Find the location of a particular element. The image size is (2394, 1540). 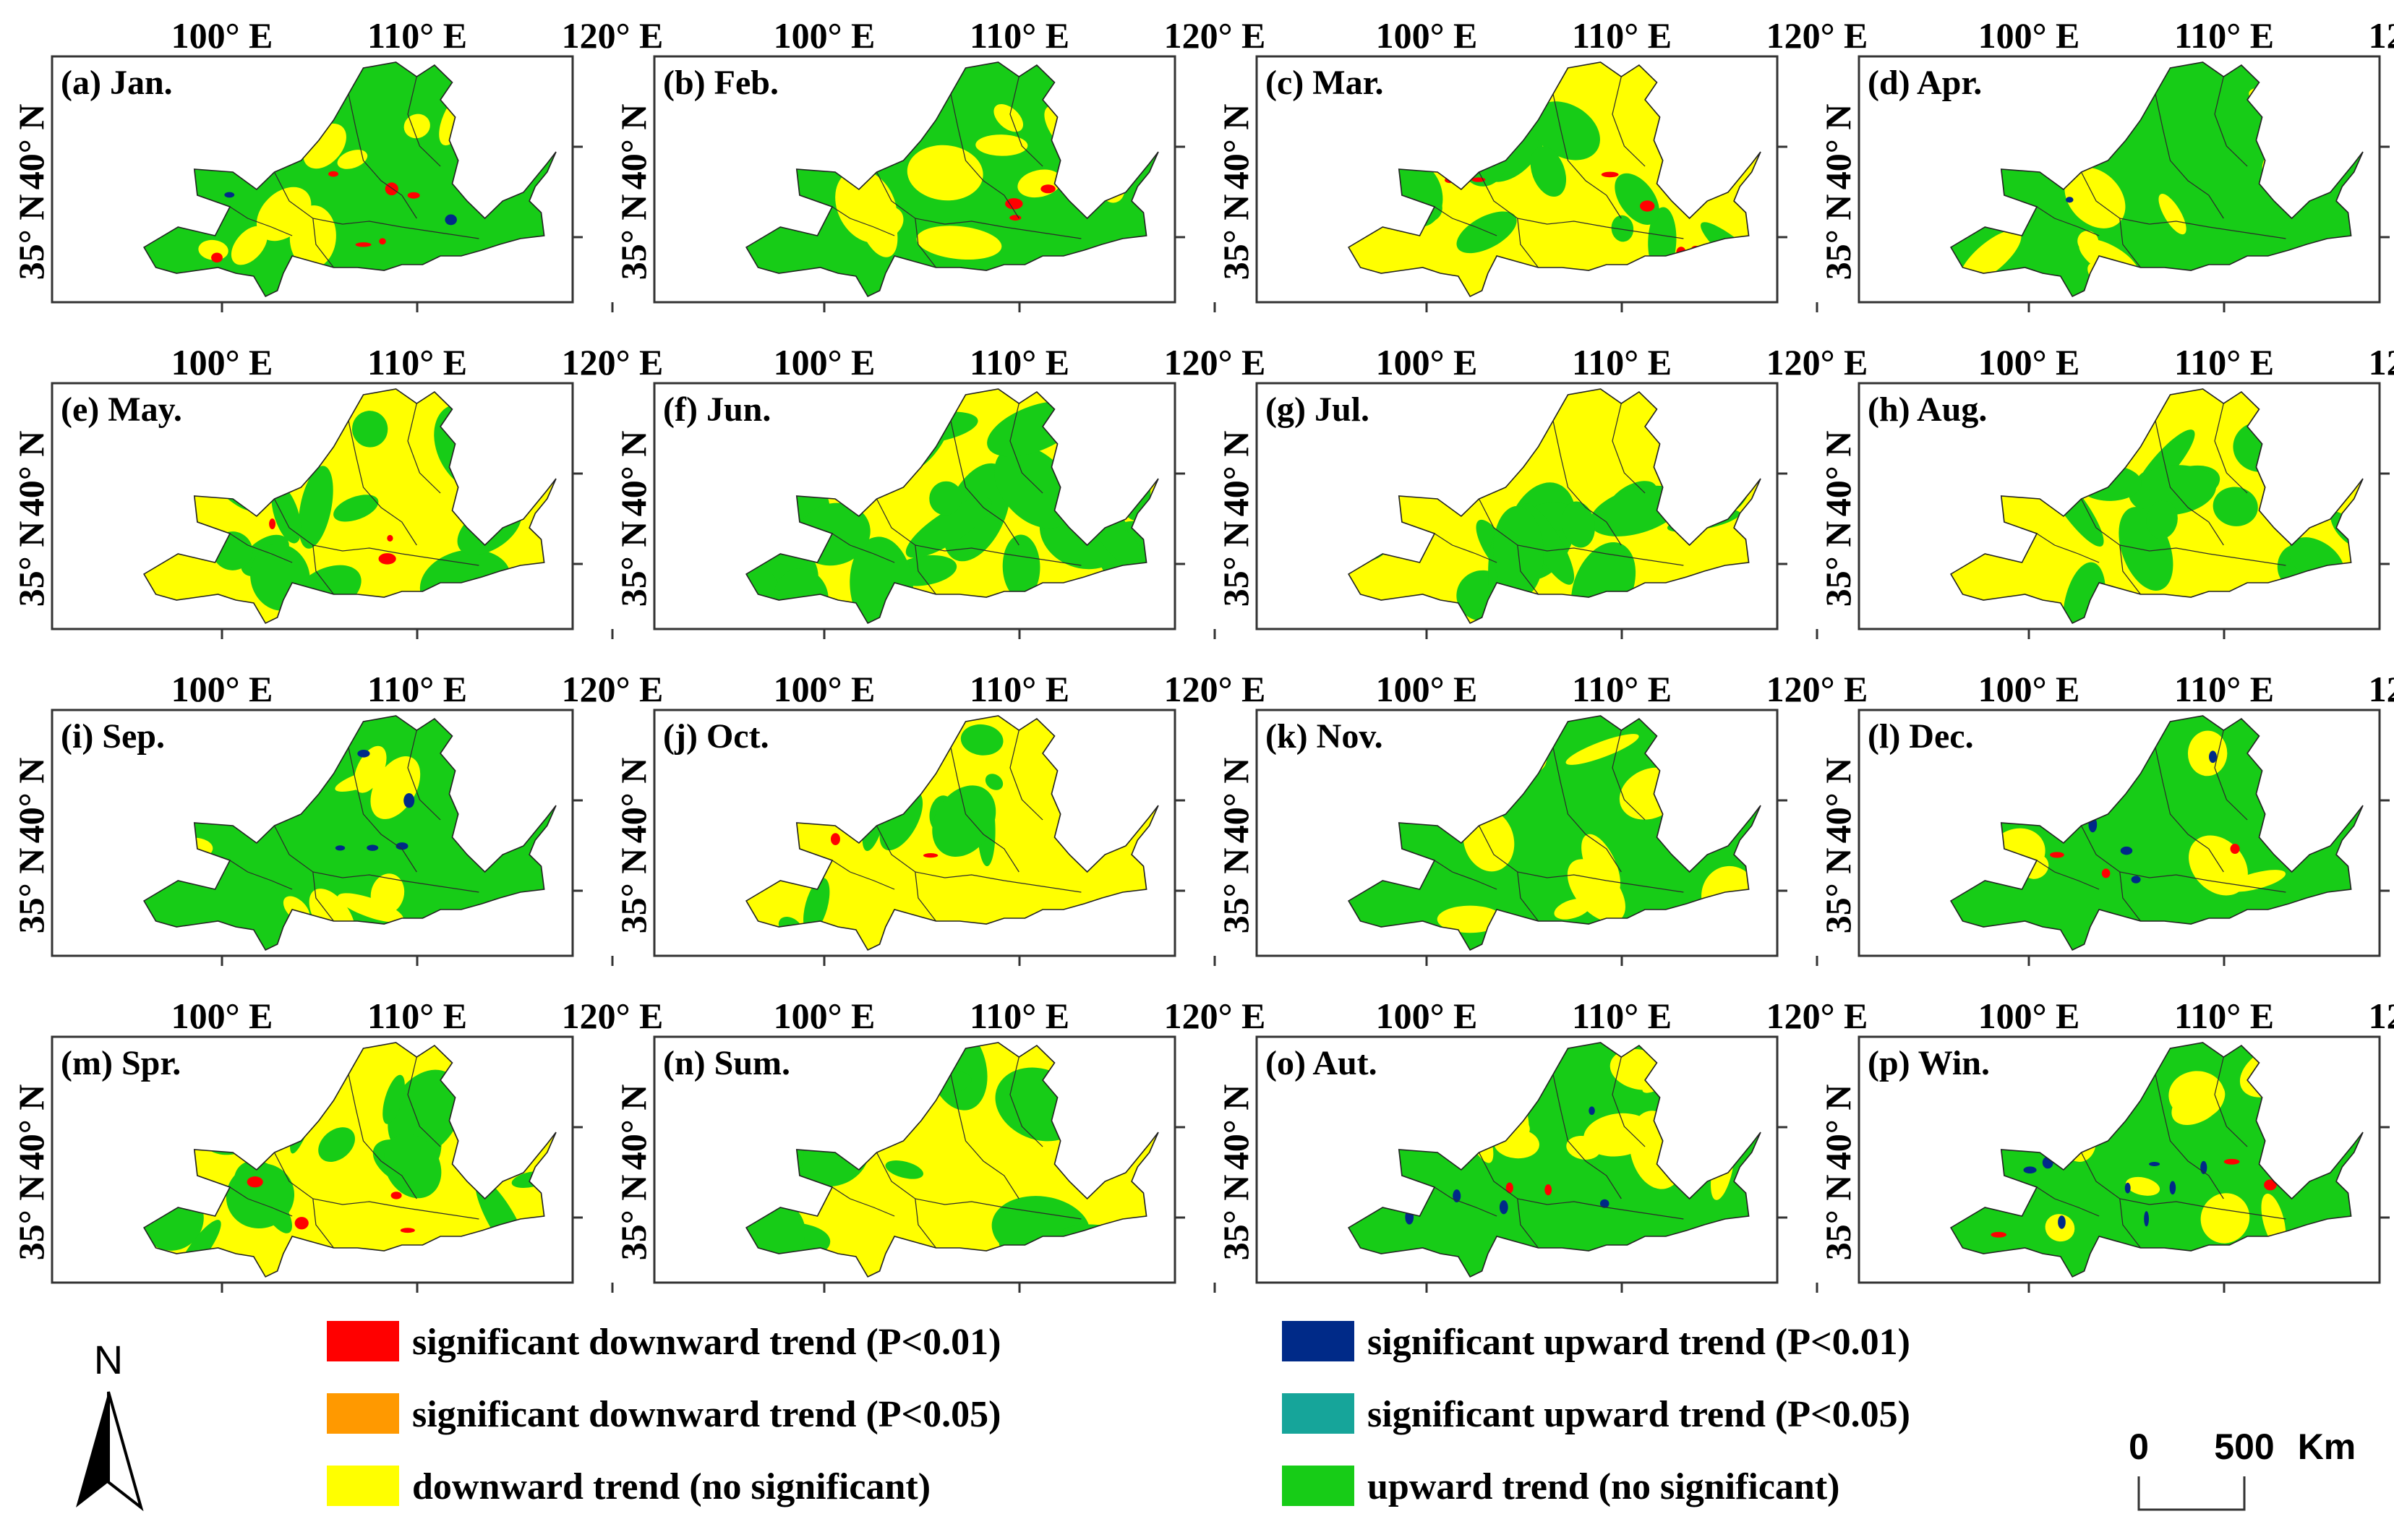

scale-unit-label: Km is located at coordinates (2327, 1446).